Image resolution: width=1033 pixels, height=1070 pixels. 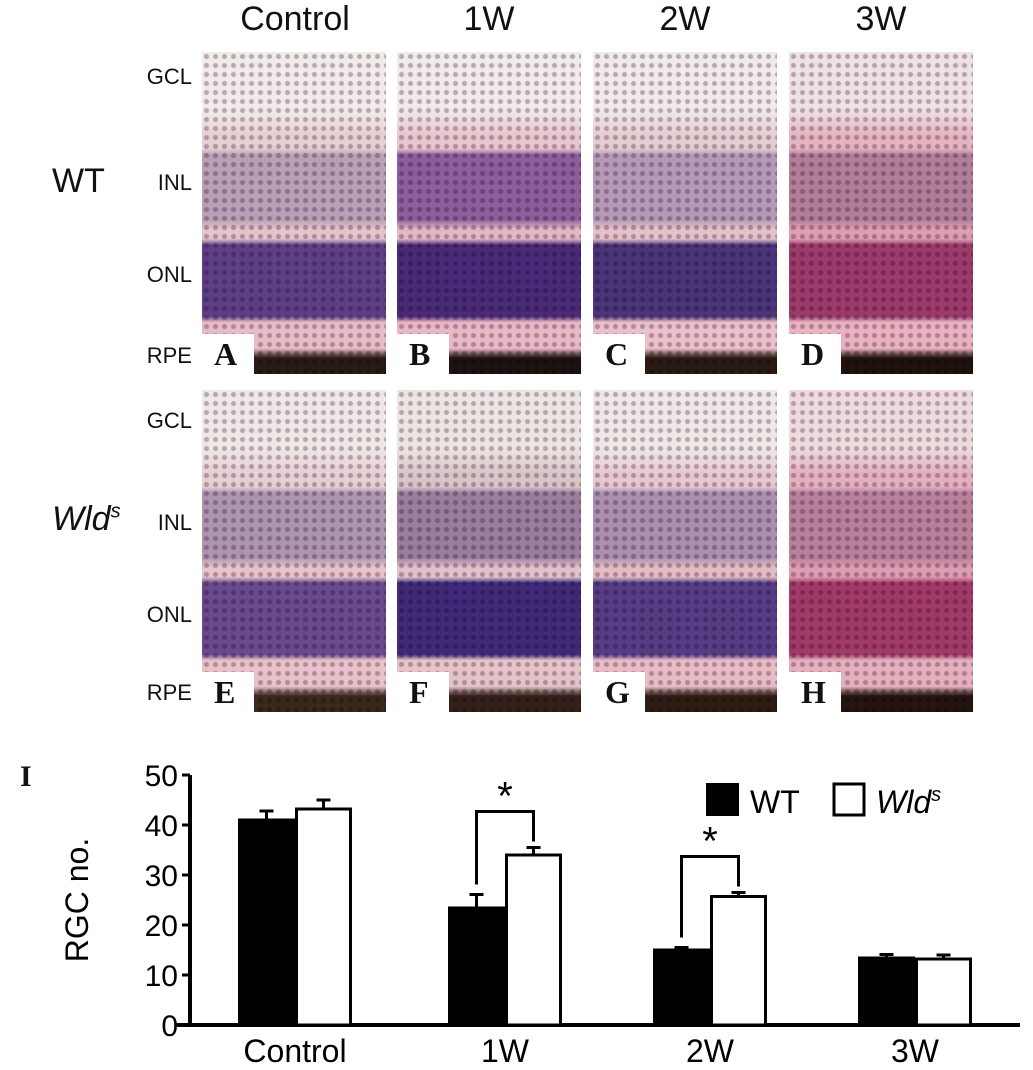 I want to click on panel-label: D, so click(x=815, y=354).